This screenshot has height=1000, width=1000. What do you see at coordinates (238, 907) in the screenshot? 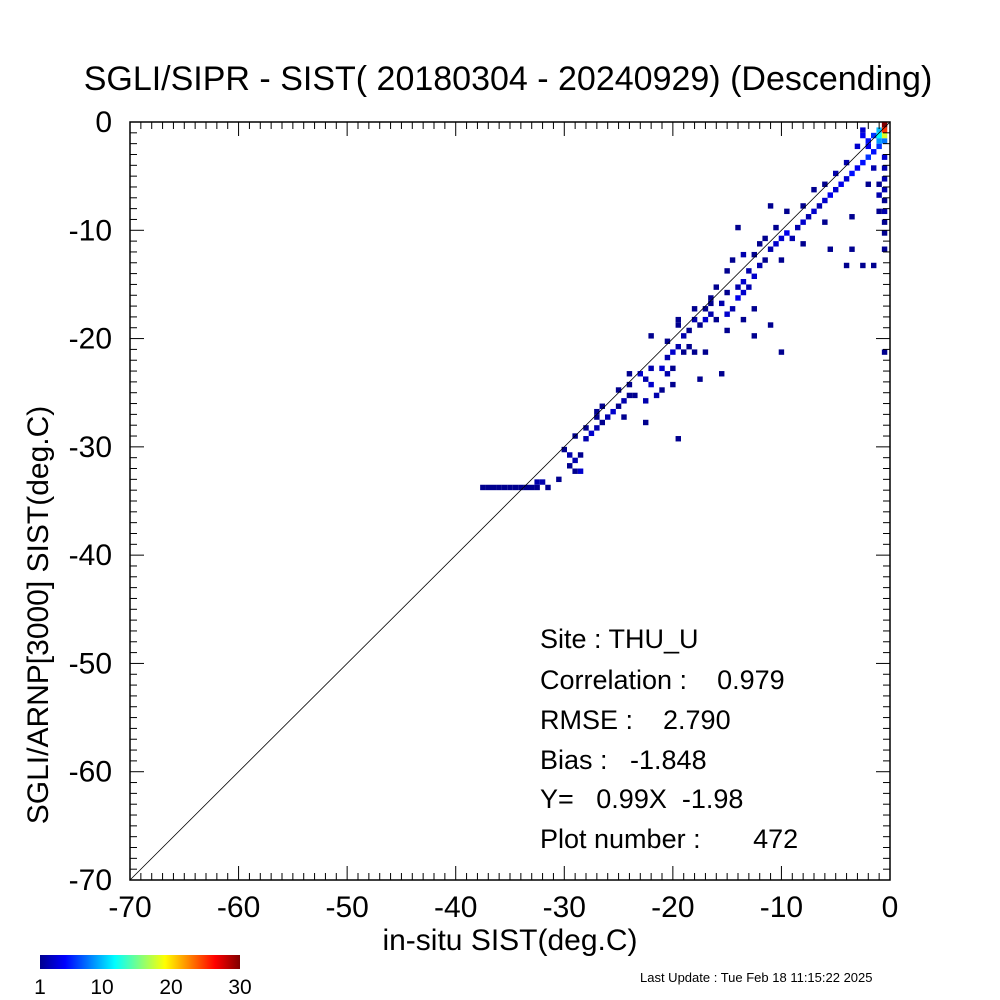
I see `x-tick-label: -60` at bounding box center [238, 907].